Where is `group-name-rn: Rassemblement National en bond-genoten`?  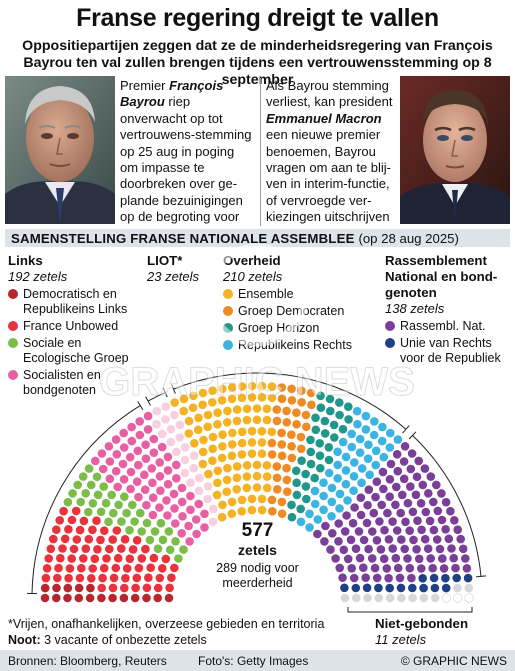 group-name-rn: Rassemblement National en bond-genoten is located at coordinates (441, 276).